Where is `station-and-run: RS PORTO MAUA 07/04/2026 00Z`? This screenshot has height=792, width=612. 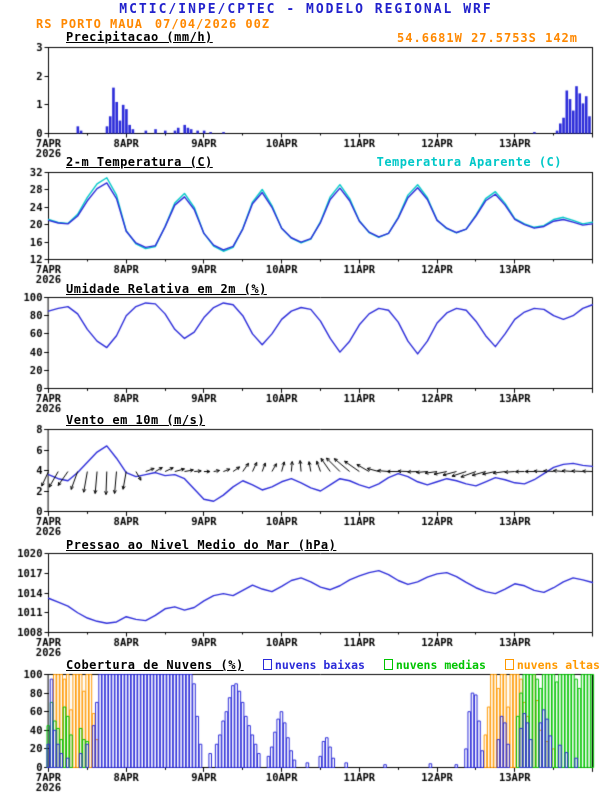
station-and-run: RS PORTO MAUA 07/04/2026 00Z is located at coordinates (153, 24).